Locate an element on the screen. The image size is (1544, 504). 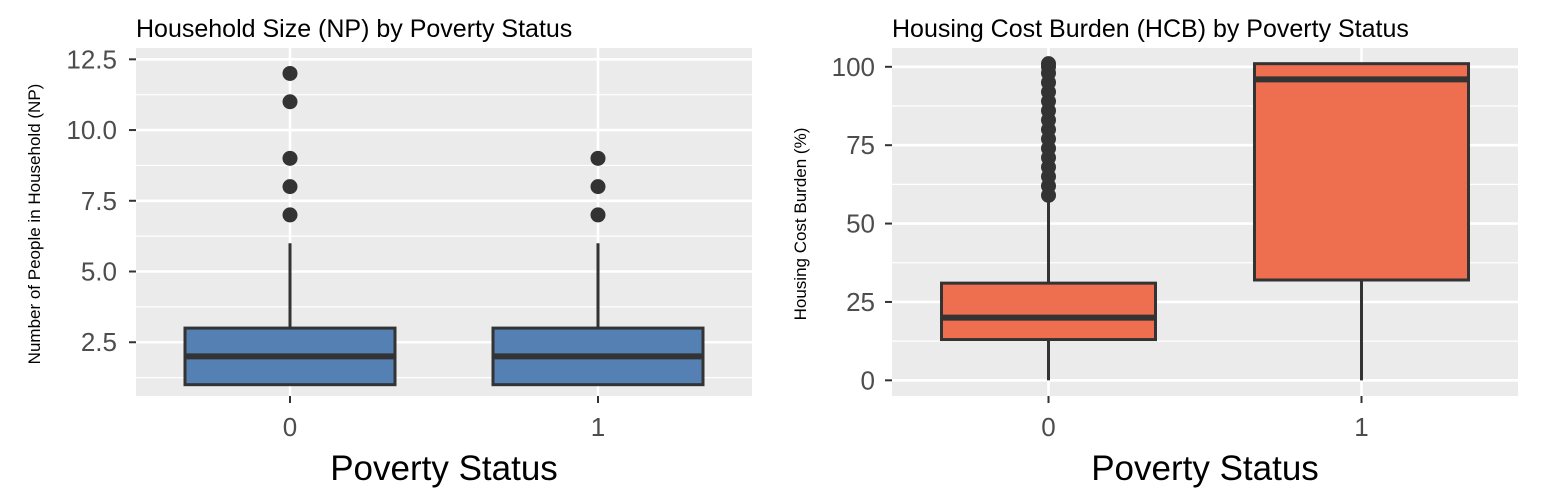
y-tick-label: 0 is located at coordinates (868, 380).